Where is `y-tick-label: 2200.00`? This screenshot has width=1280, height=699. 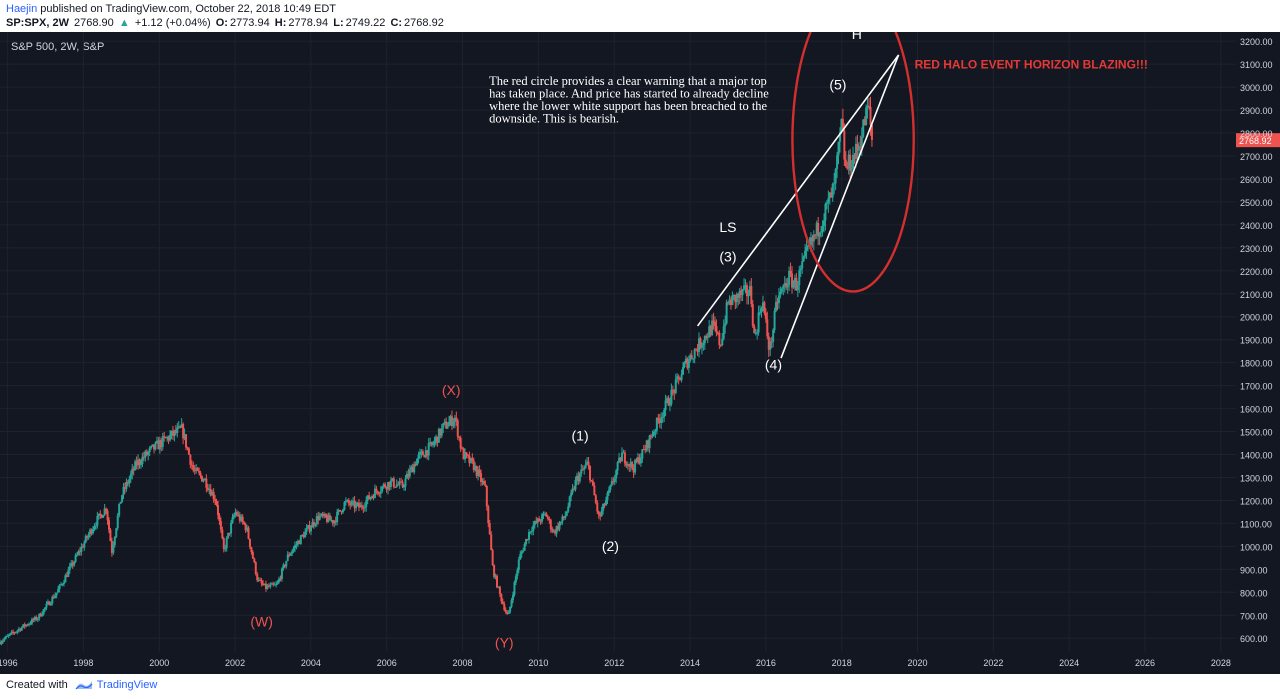 y-tick-label: 2200.00 is located at coordinates (1256, 272).